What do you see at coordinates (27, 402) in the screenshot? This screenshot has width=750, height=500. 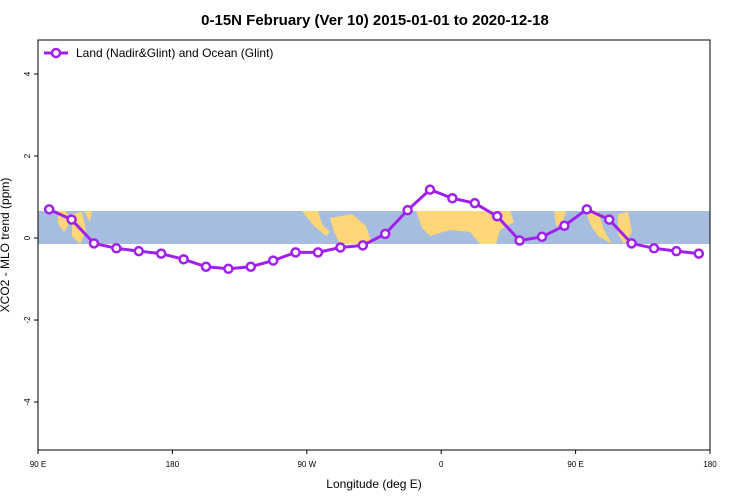 I see `y-tick-label: -4` at bounding box center [27, 402].